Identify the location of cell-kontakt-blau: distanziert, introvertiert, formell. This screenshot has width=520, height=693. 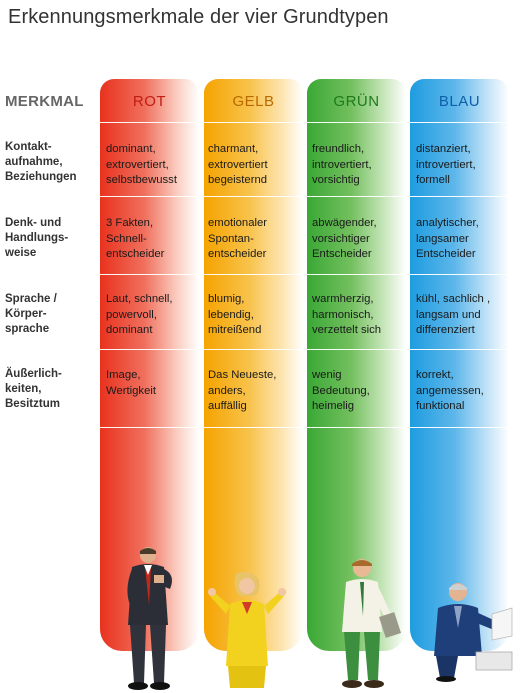
(446, 164).